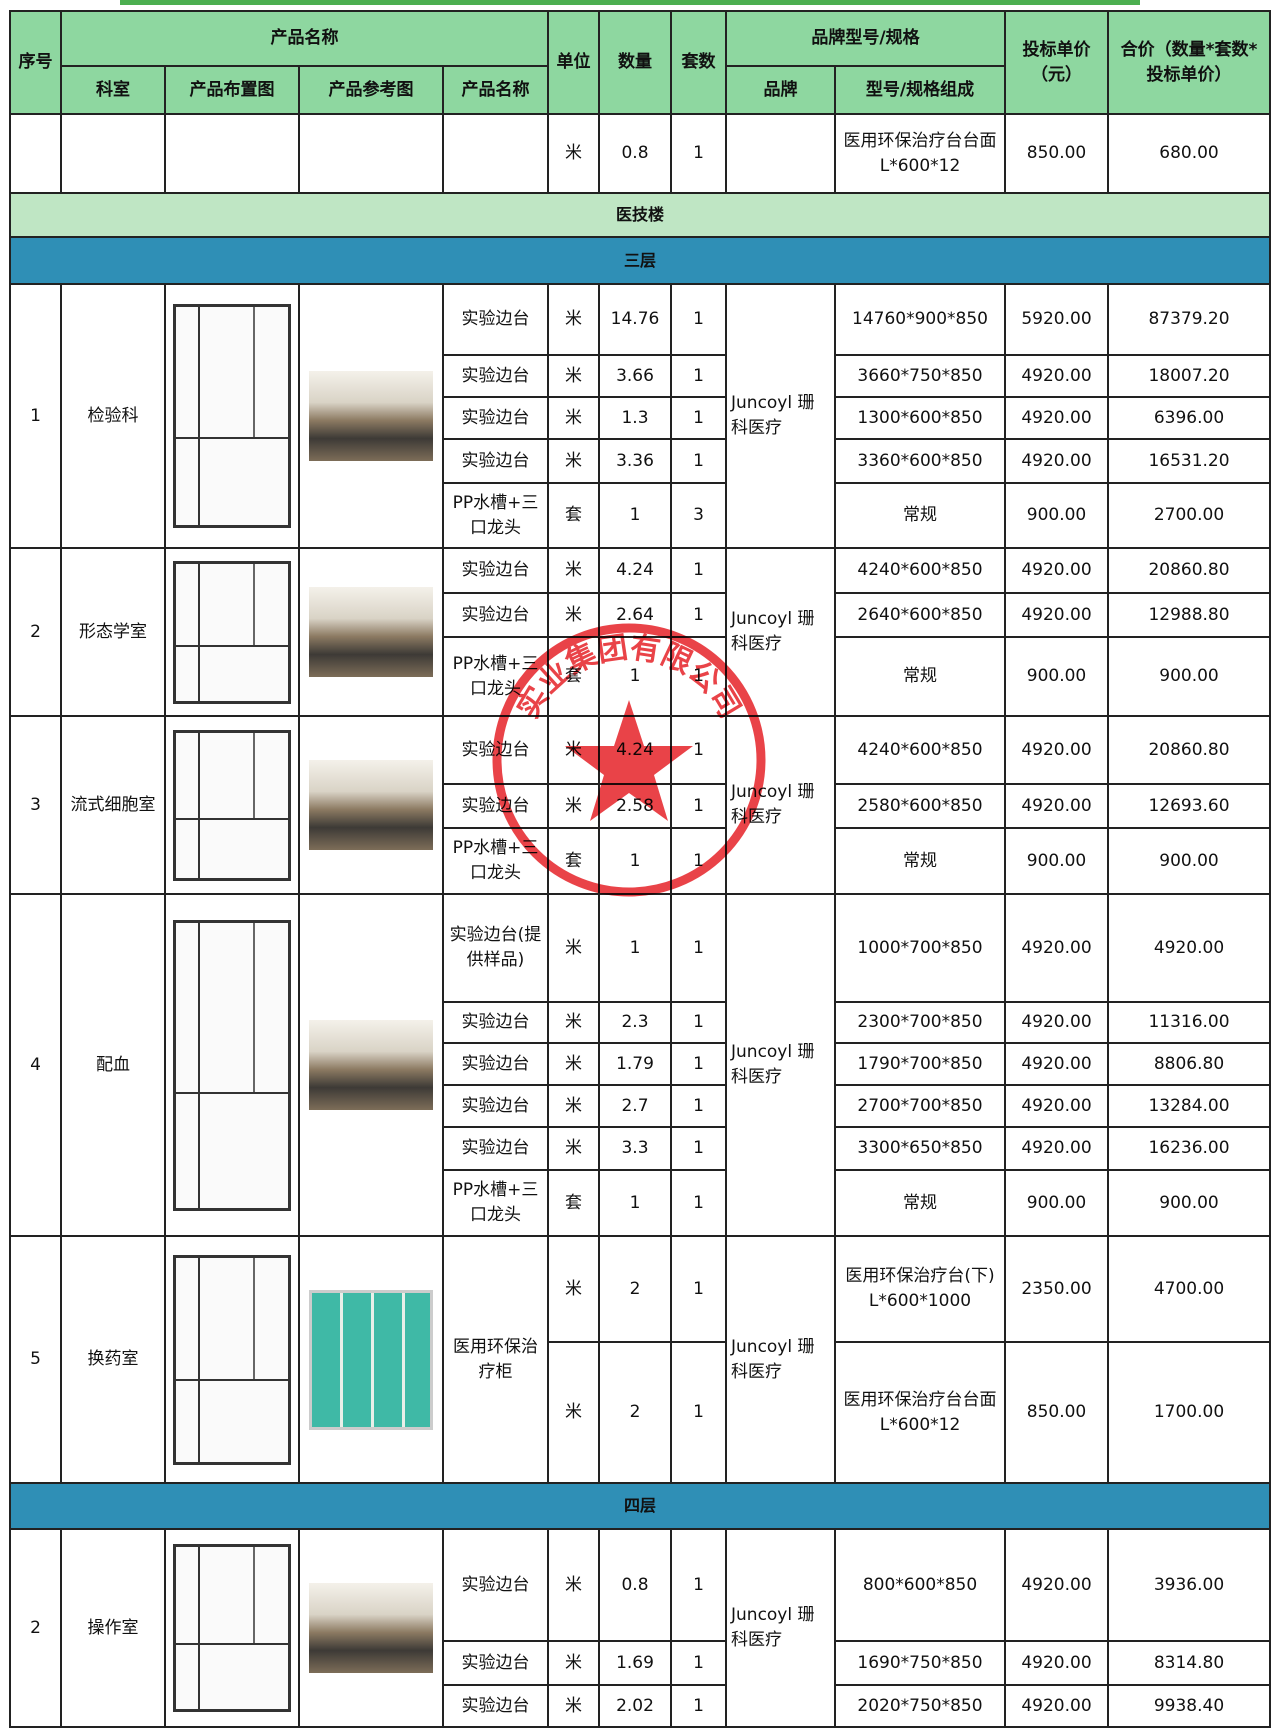 The height and width of the screenshot is (1728, 1278). What do you see at coordinates (635, 1022) in the screenshot?
I see `qty-cell: 2.3` at bounding box center [635, 1022].